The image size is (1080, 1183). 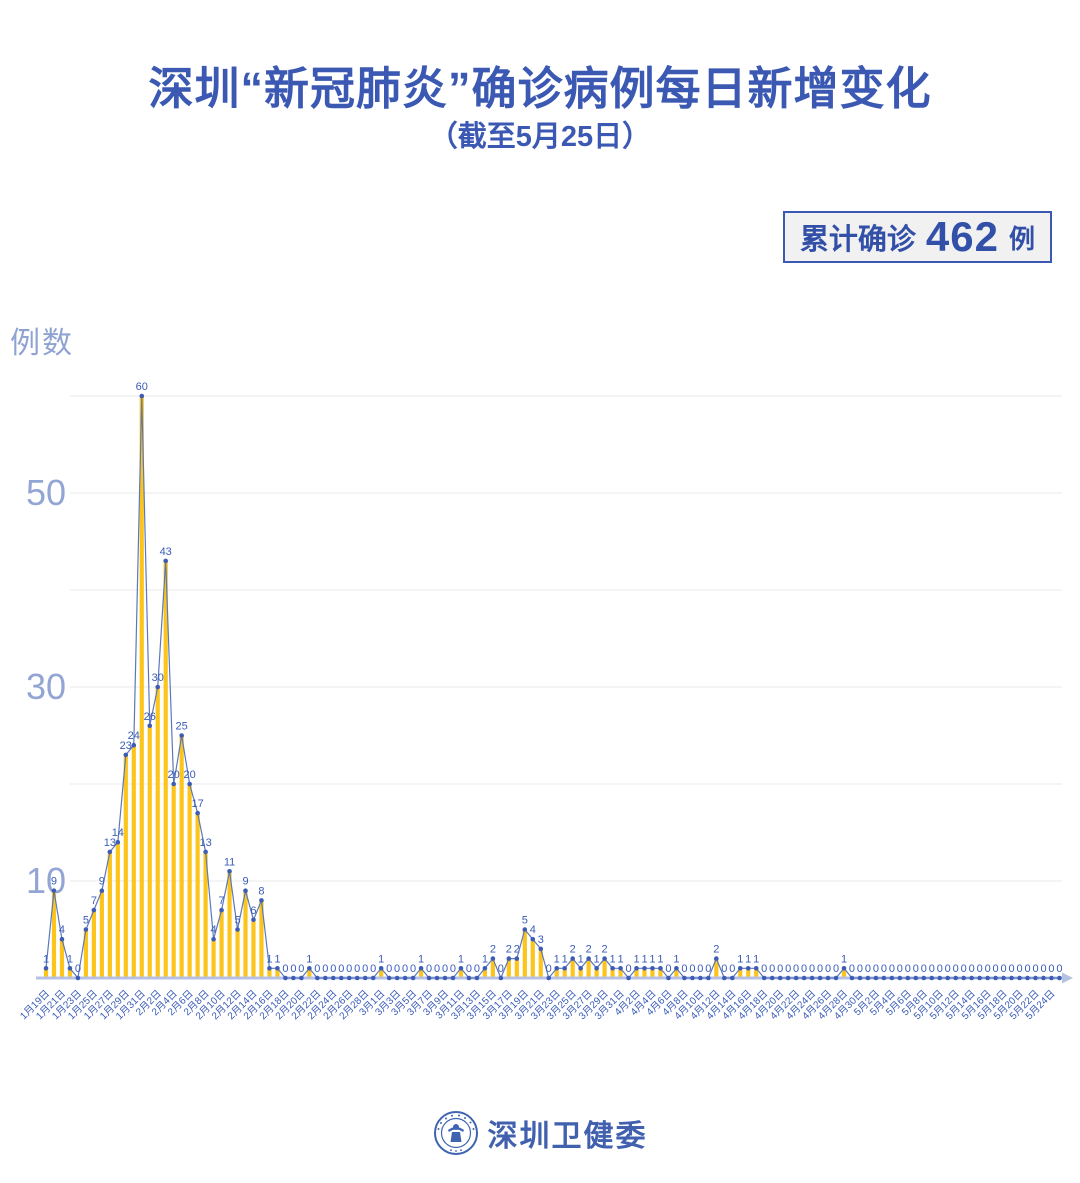 What do you see at coordinates (110, 843) in the screenshot?
I see `data-point-label: 13` at bounding box center [110, 843].